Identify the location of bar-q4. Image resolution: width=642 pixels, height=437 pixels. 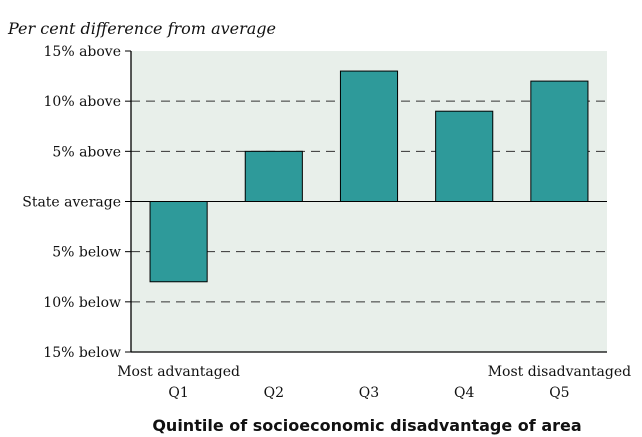
(464, 156).